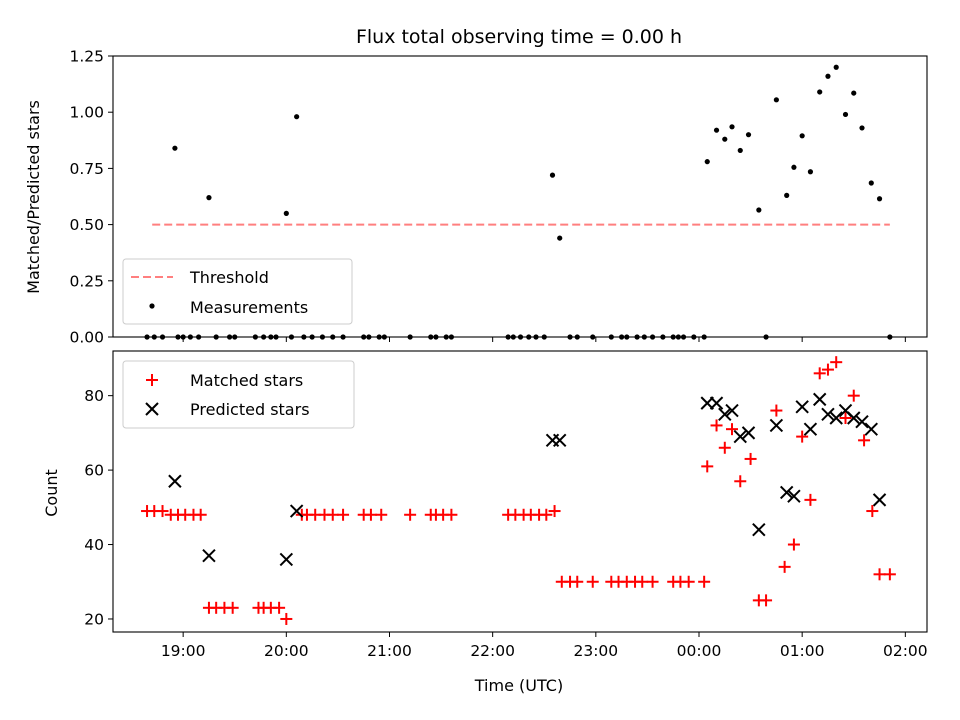 The image size is (960, 720). What do you see at coordinates (229, 277) in the screenshot?
I see `threshold-legend-label: Threshold` at bounding box center [229, 277].